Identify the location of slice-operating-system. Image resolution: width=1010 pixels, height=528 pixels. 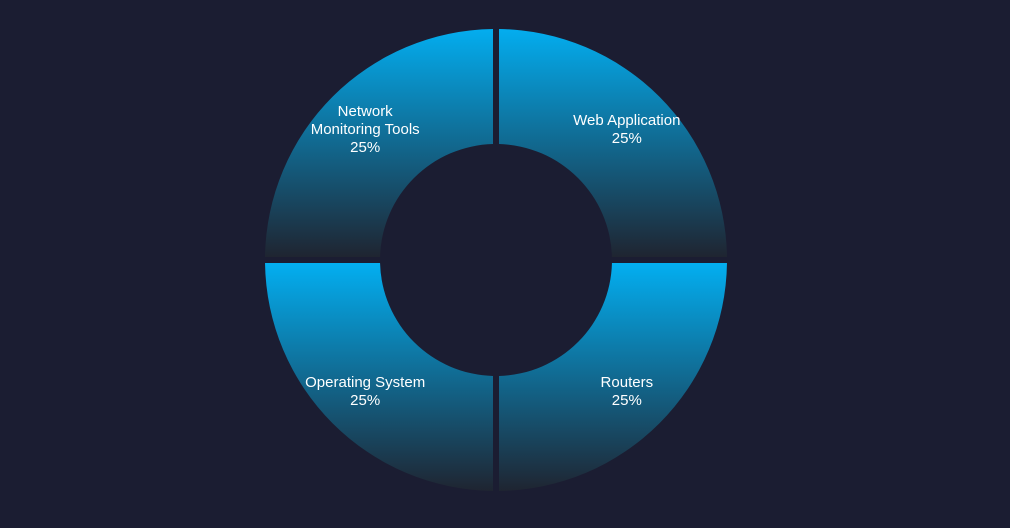
(379, 377).